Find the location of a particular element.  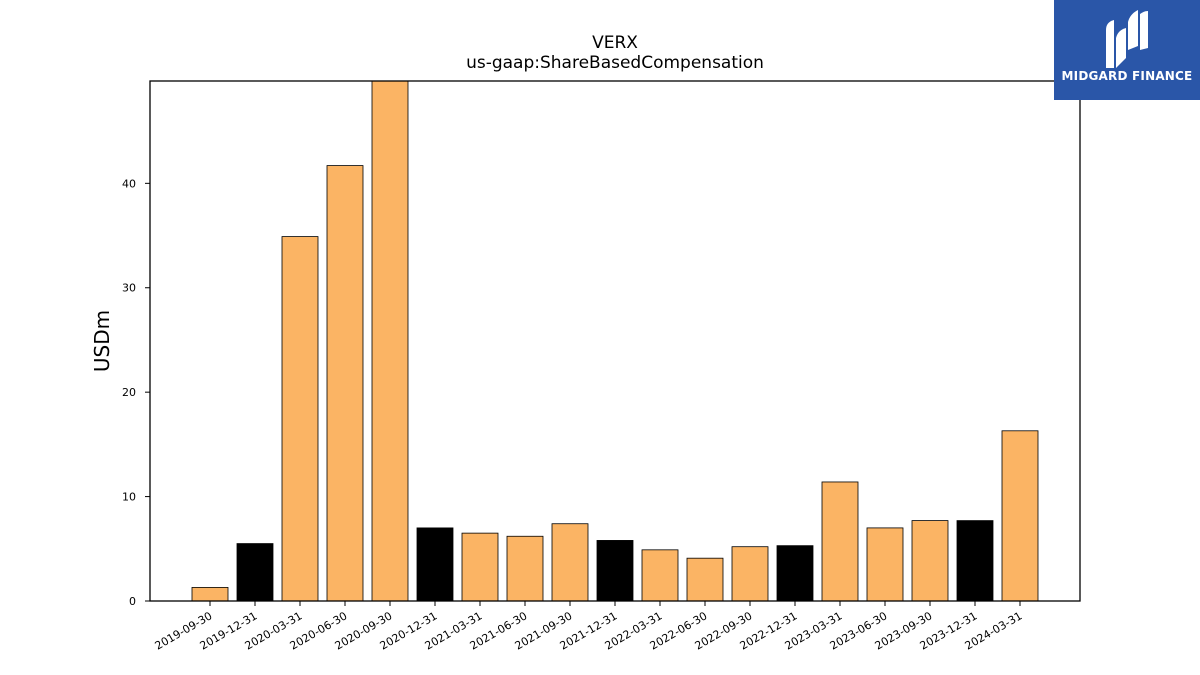

chart-title: VERX is located at coordinates (615, 43).